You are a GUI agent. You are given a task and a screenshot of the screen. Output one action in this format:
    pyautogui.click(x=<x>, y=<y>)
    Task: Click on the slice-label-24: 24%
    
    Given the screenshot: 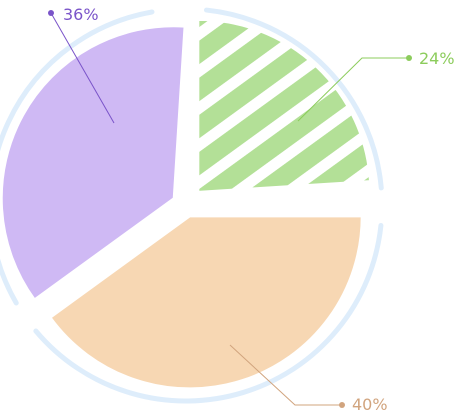 What is the action you would take?
    pyautogui.click(x=437, y=58)
    